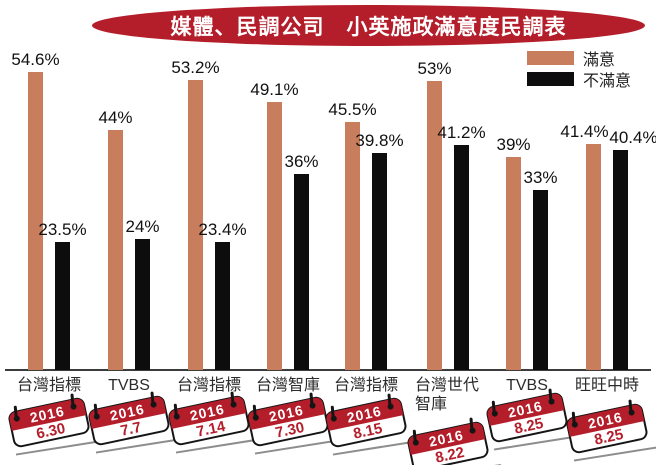  I want to click on value-label: 23.4%, so click(222, 229).